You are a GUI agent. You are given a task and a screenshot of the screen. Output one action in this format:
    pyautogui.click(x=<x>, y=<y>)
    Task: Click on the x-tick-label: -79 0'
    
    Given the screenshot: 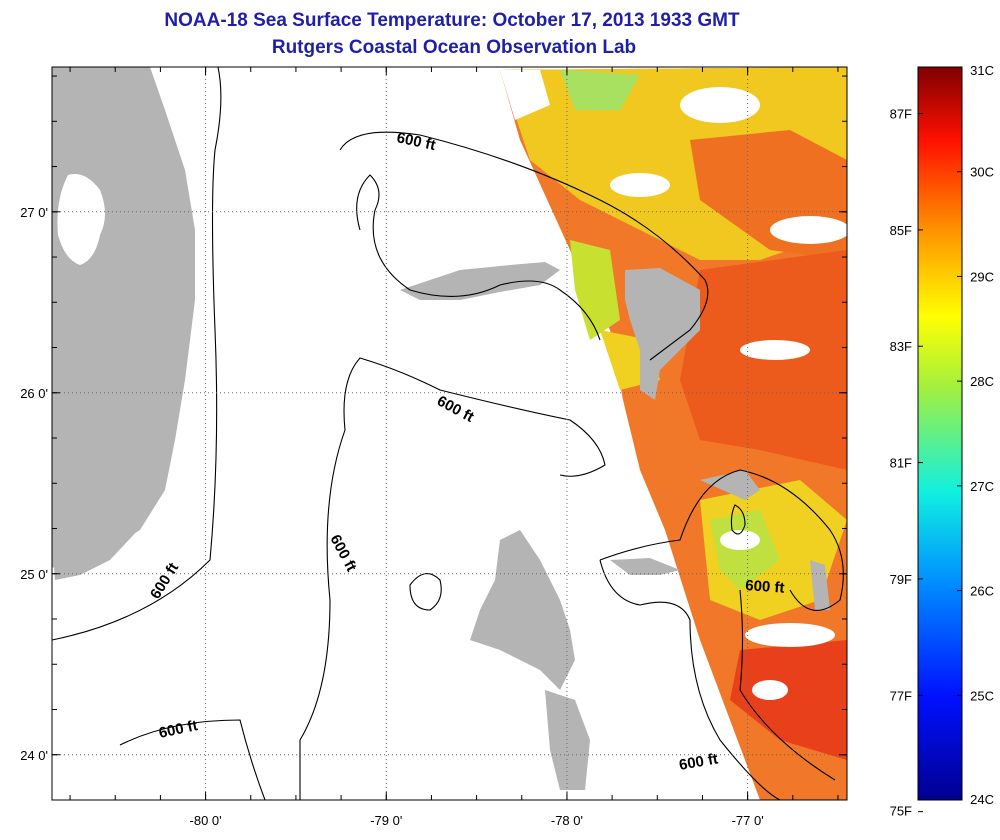 What is the action you would take?
    pyautogui.click(x=386, y=820)
    